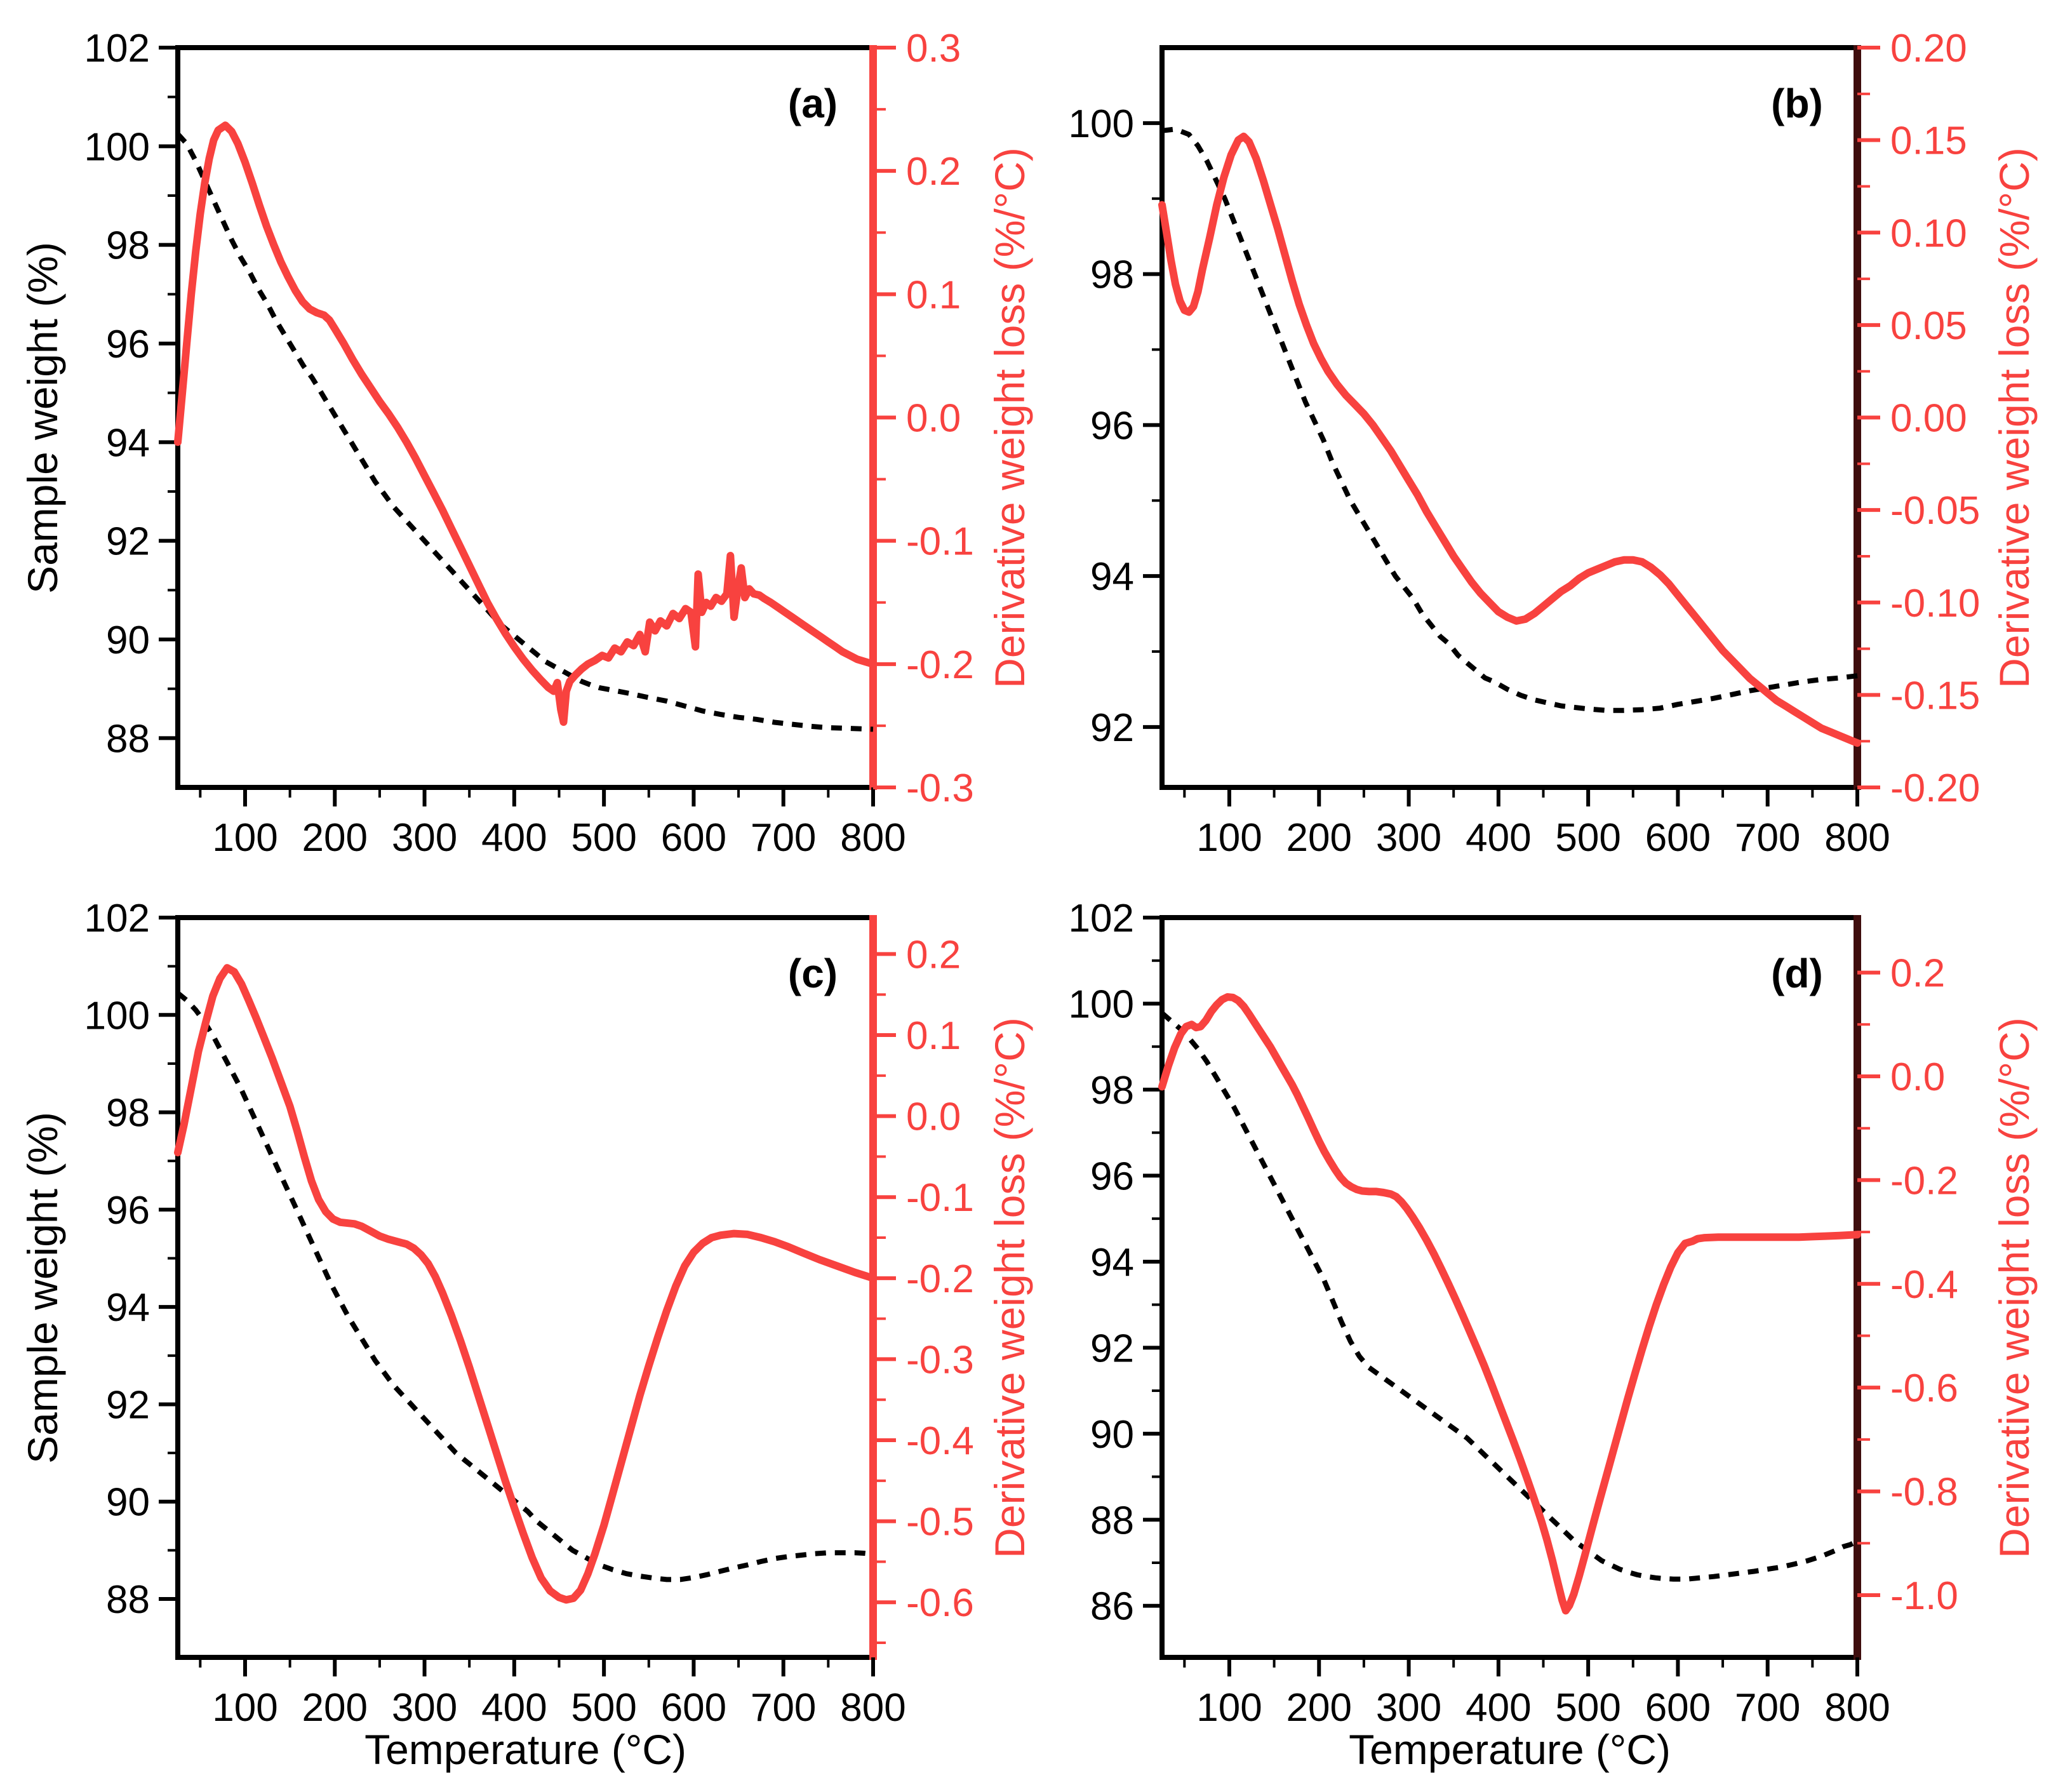 Image resolution: width=2051 pixels, height=1792 pixels. I want to click on yright-tick-label-b: 0.10, so click(1928, 233).